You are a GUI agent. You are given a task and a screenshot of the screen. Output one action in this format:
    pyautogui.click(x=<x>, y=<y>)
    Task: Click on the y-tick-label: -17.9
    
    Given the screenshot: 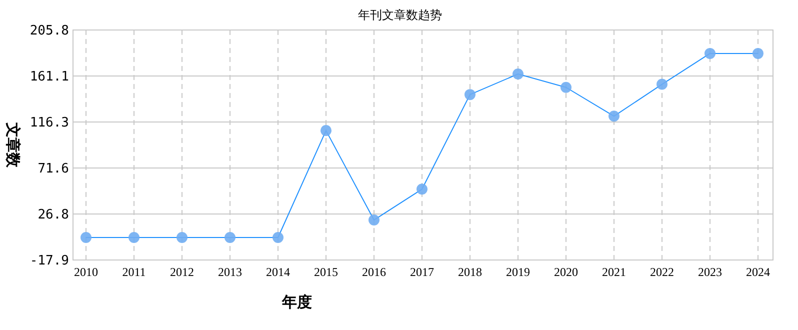 What is the action you would take?
    pyautogui.click(x=49, y=261)
    